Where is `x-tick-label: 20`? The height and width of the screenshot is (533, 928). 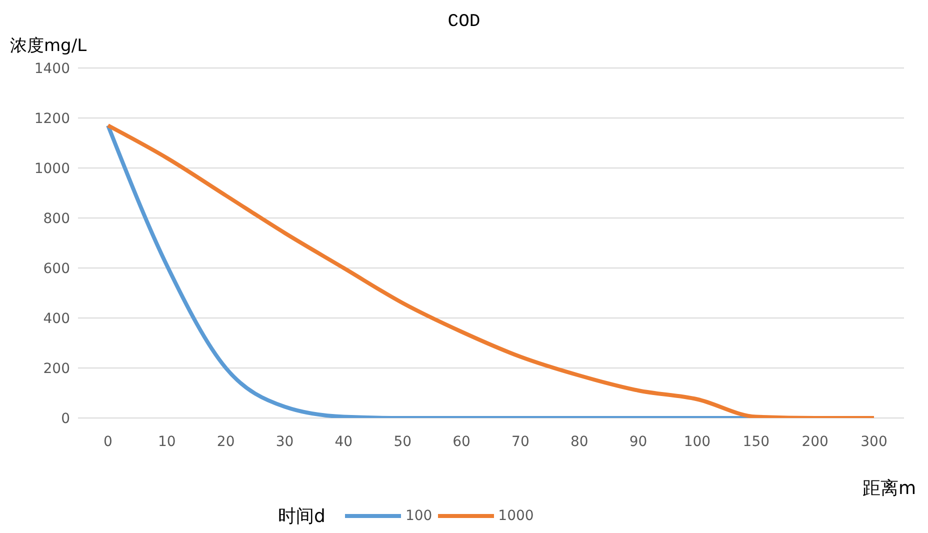 x-tick-label: 20 is located at coordinates (225, 442).